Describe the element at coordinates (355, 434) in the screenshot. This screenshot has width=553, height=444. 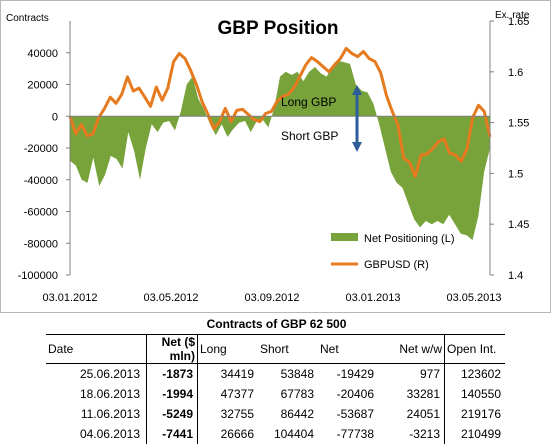
I see `cell-net: -77738` at that location.